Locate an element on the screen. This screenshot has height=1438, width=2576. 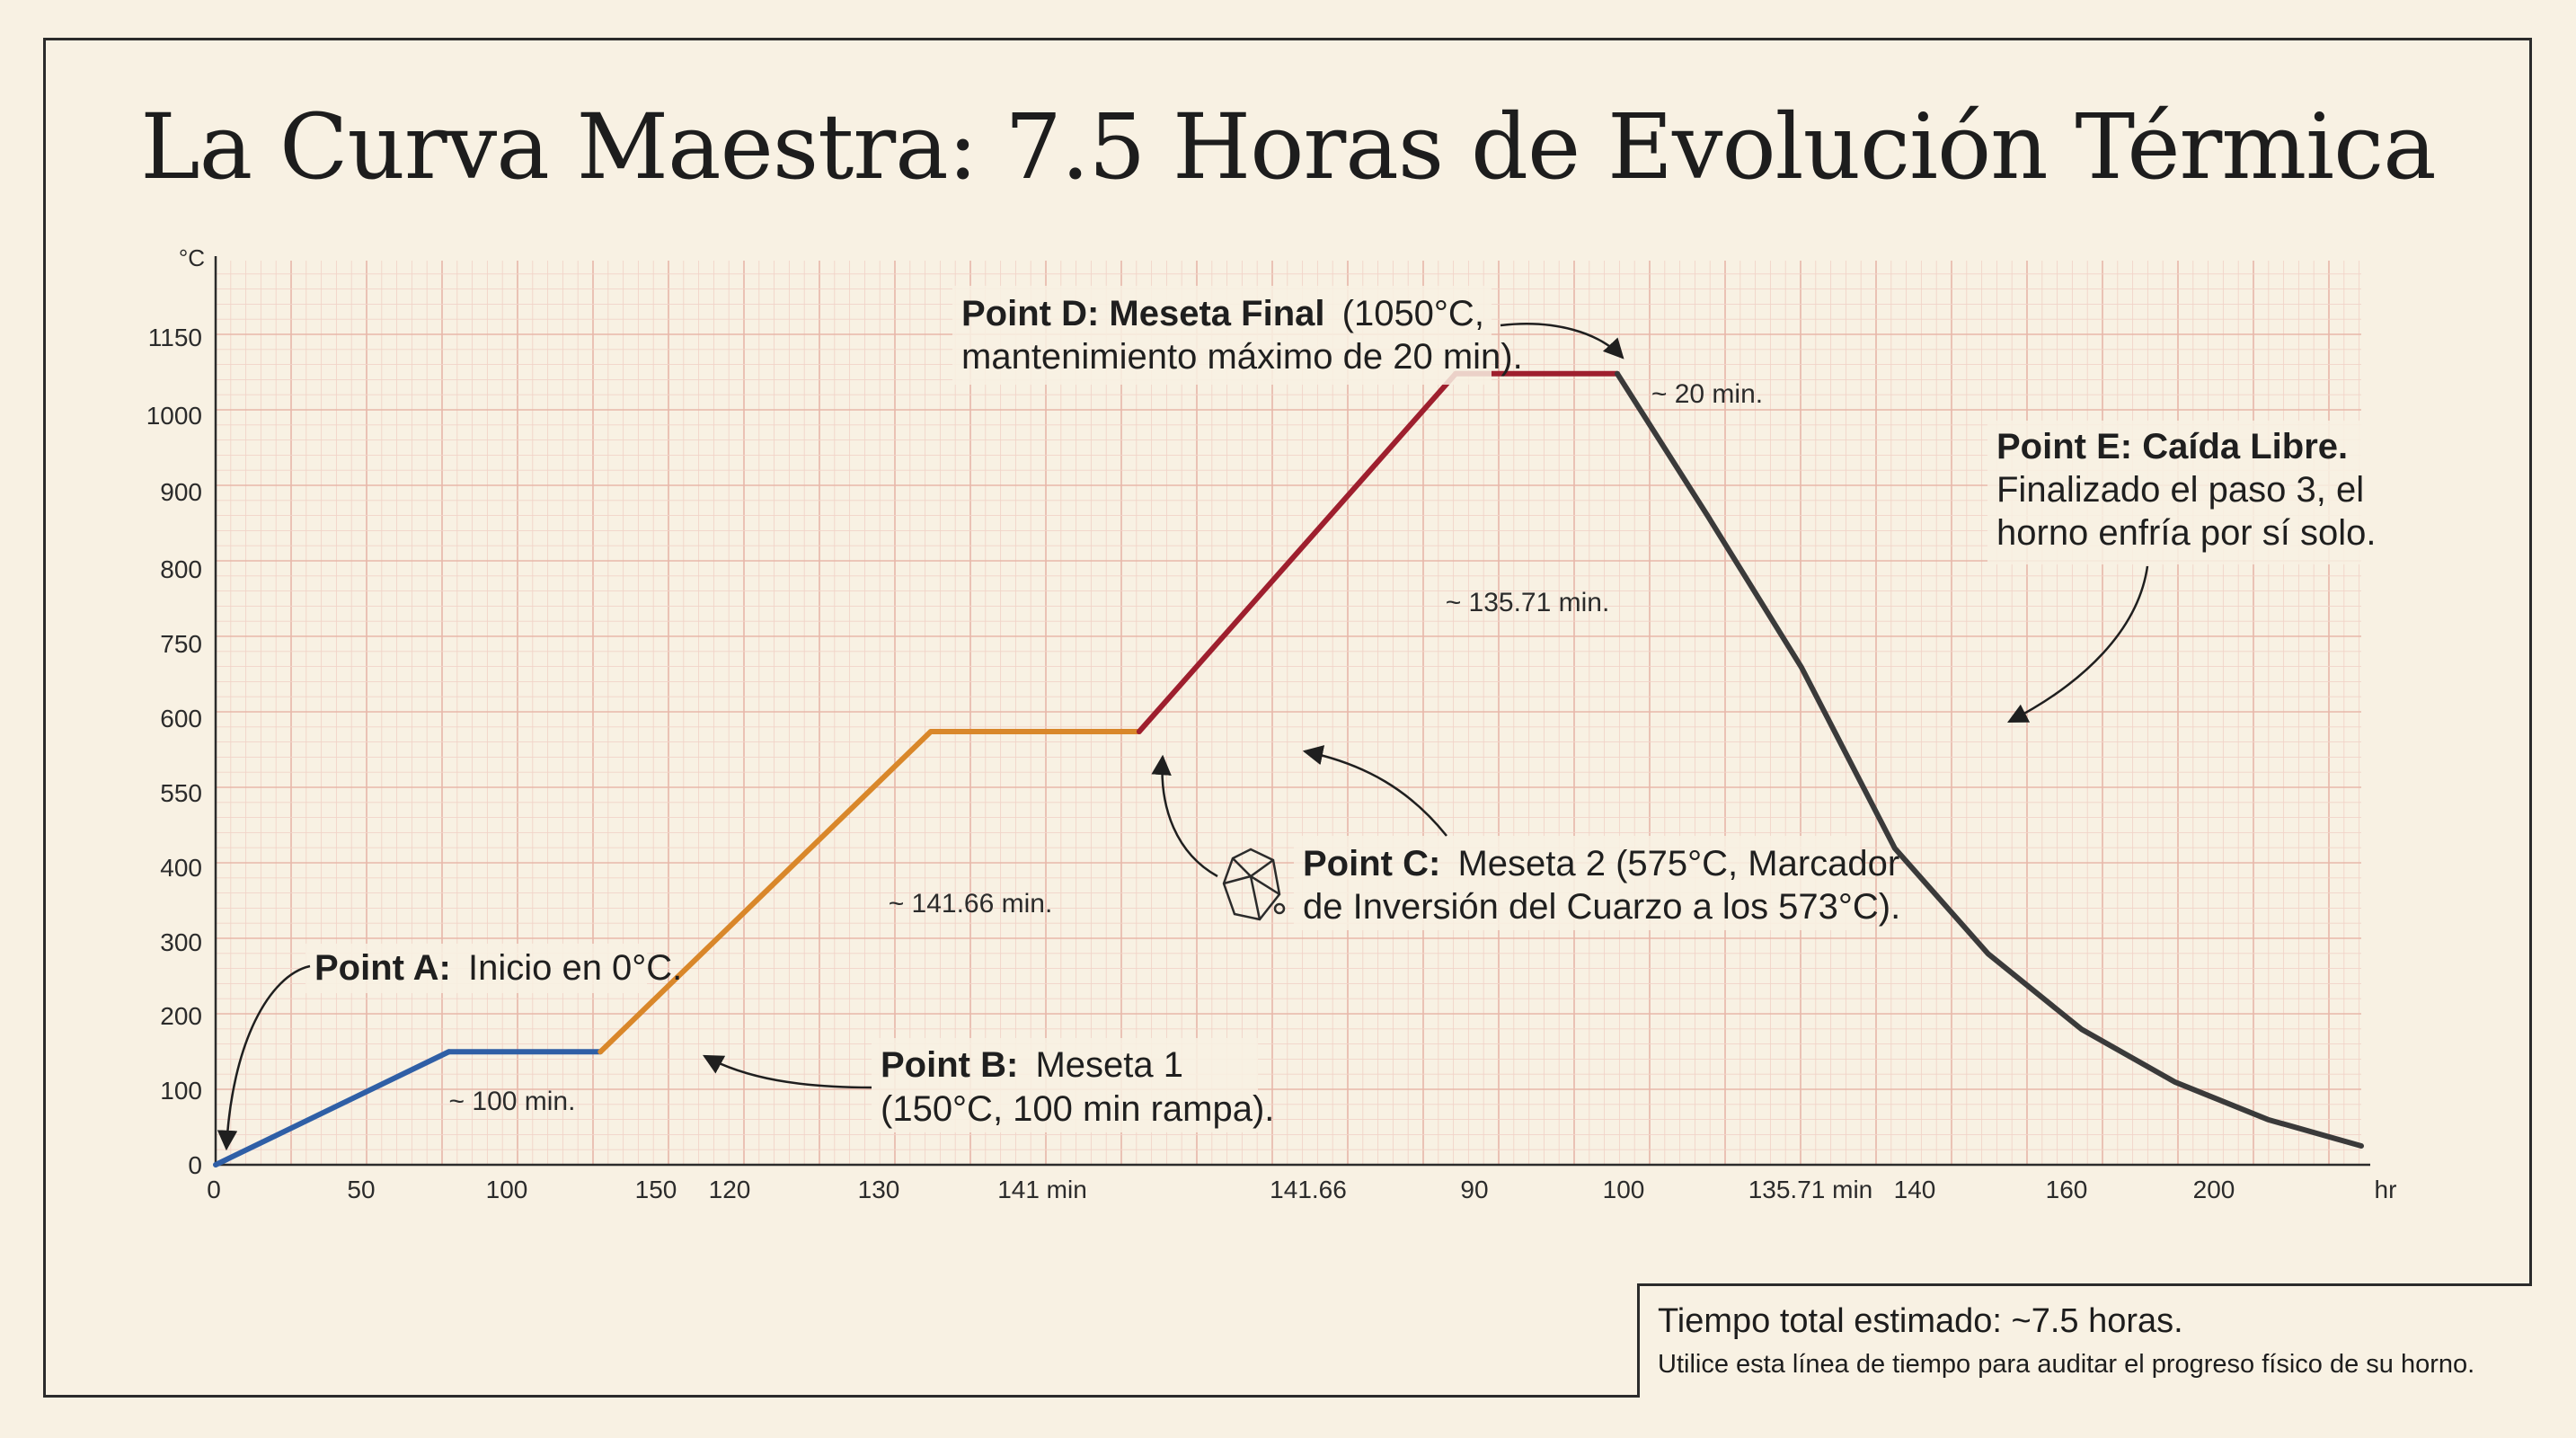
annotation-d-line2: mantenimiento máximo de 20 min). is located at coordinates (1242, 357).